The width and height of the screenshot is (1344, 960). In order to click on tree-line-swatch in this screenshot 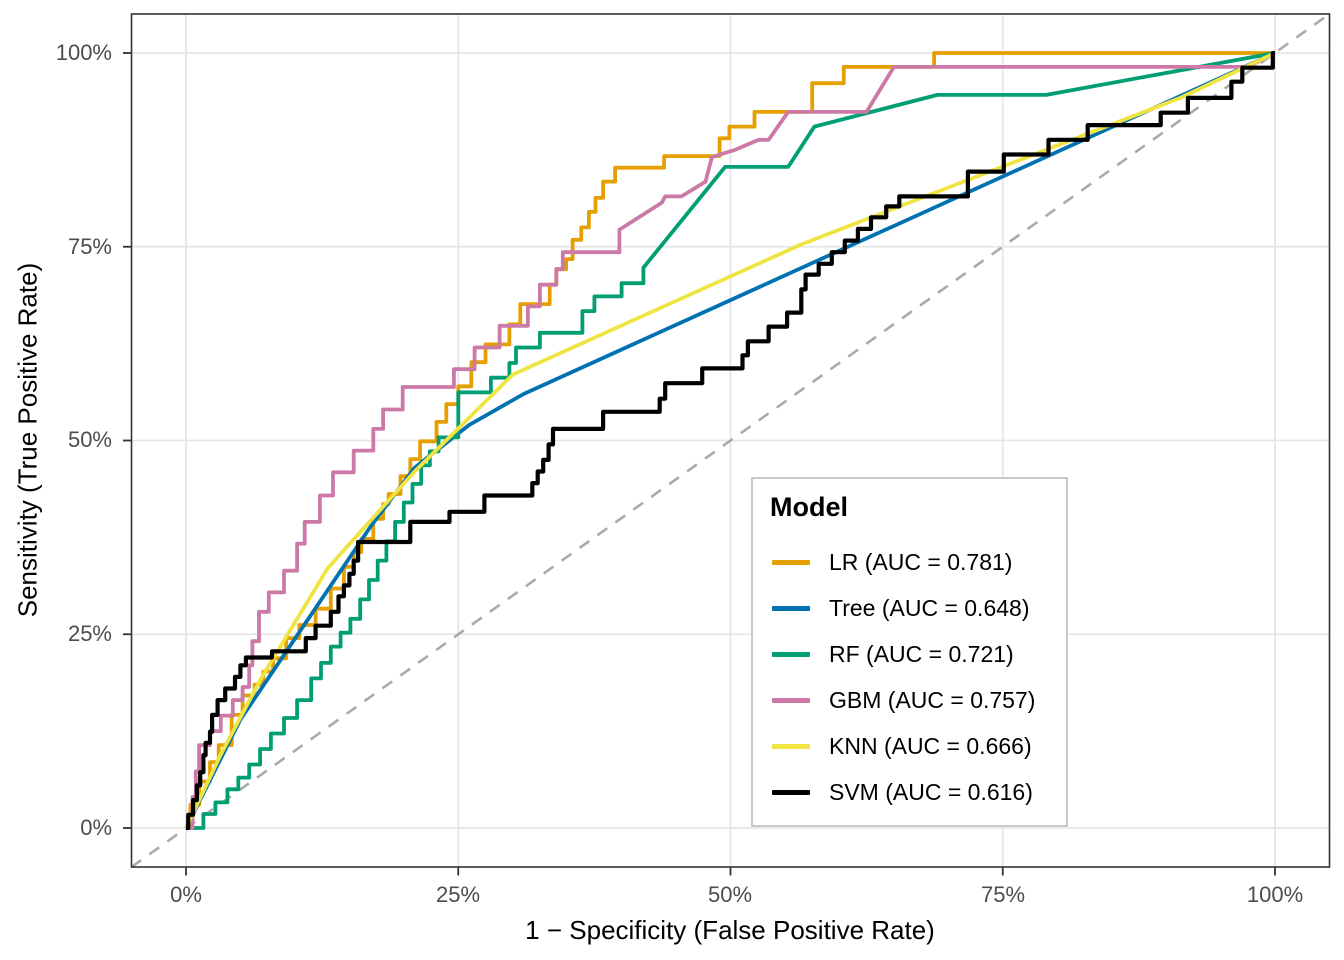, I will do `click(791, 608)`.